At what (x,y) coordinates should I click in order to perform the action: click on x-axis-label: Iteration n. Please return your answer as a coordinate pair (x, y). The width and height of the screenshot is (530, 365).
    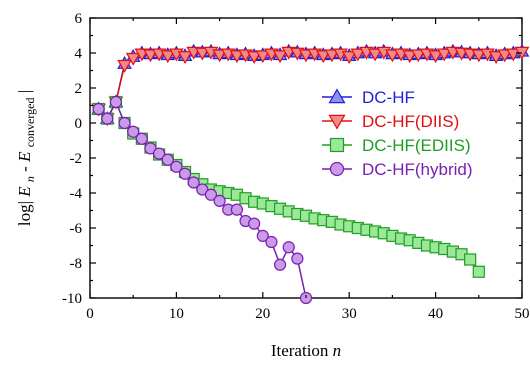
    Looking at the image, I should click on (306, 350).